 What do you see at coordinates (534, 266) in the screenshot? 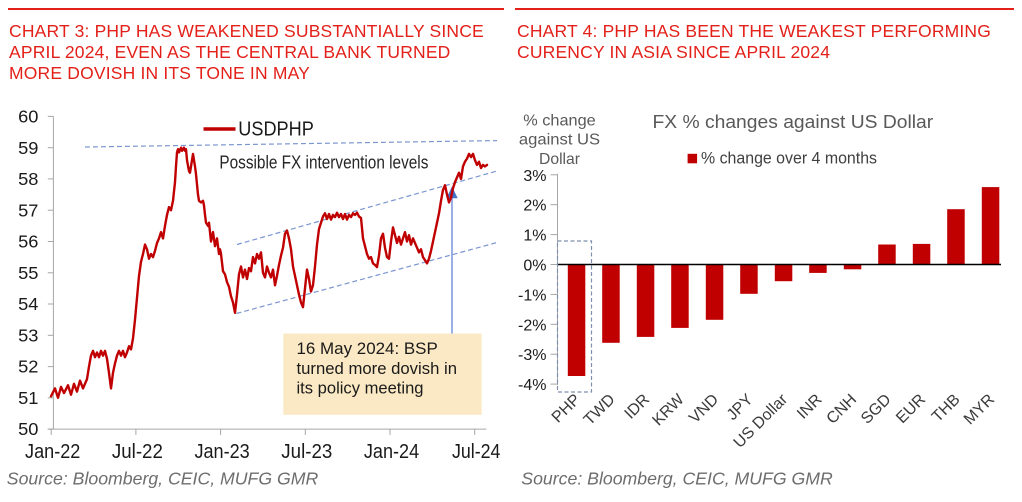
I see `svg-text: 0%` at bounding box center [534, 266].